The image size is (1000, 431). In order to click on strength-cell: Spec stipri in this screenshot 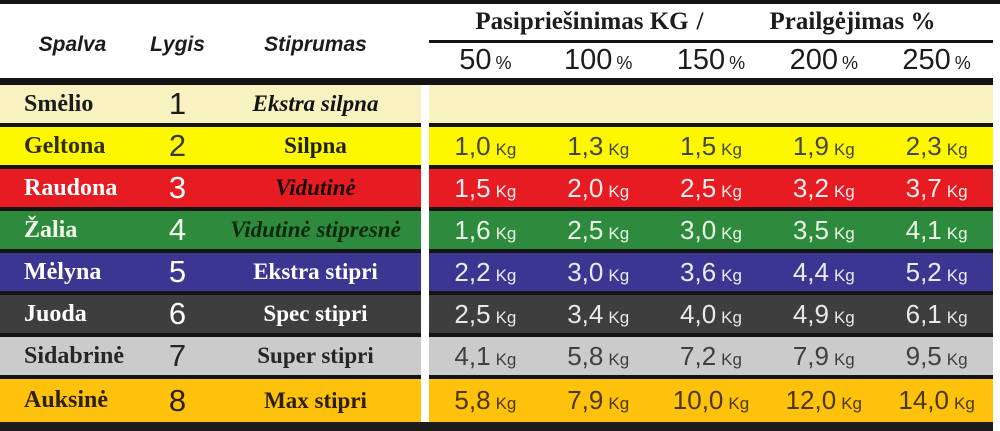, I will do `click(315, 313)`.